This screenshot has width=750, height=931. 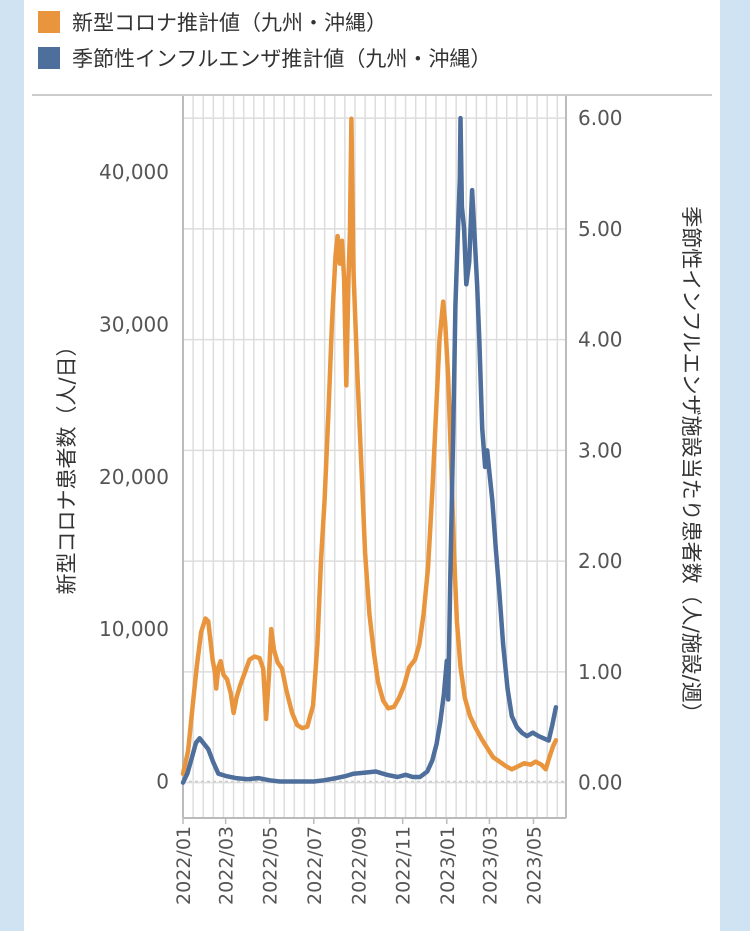 I want to click on left-axis-tick-label: 30,000, so click(x=134, y=324).